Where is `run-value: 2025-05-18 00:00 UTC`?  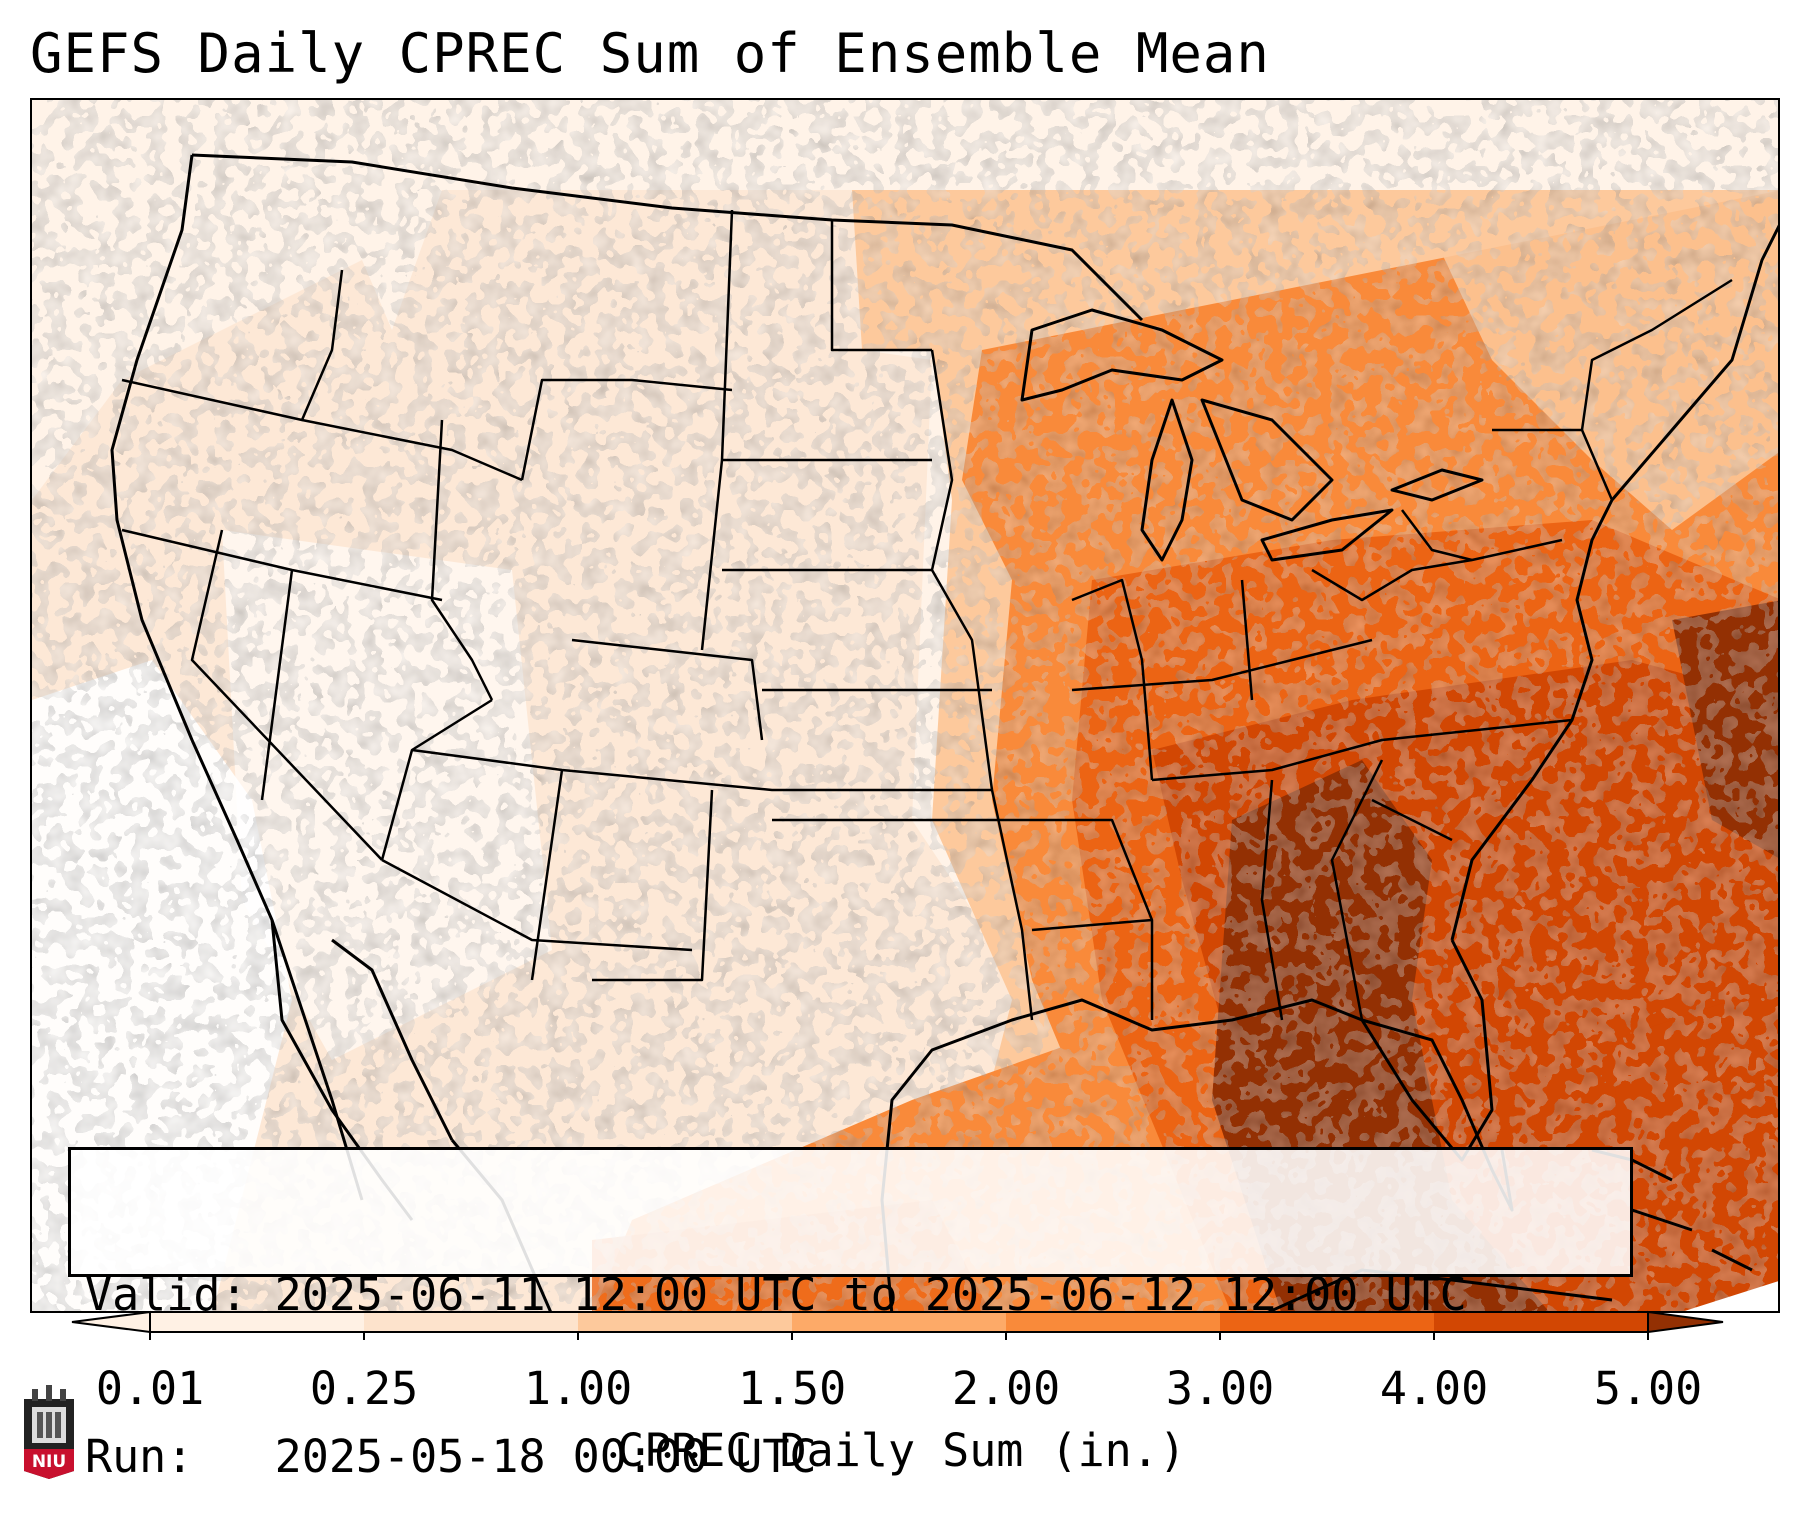
run-value: 2025-05-18 00:00 UTC is located at coordinates (545, 1456).